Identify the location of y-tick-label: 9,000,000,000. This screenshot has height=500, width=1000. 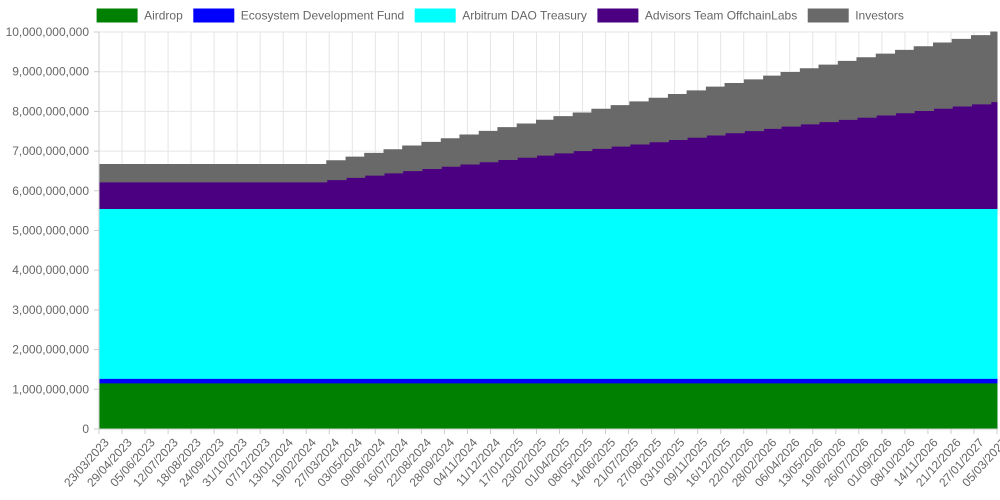
(50, 72).